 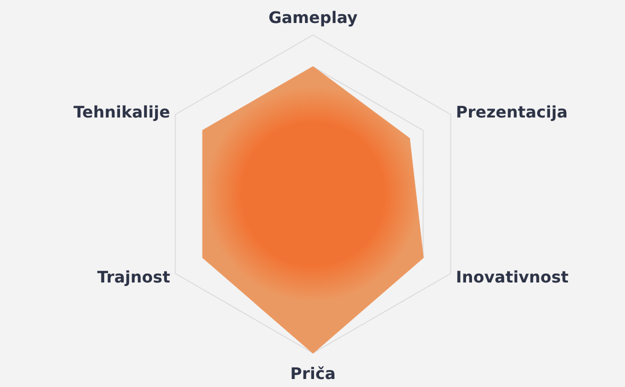 What do you see at coordinates (133, 277) in the screenshot?
I see `spoke-label: Trajnost` at bounding box center [133, 277].